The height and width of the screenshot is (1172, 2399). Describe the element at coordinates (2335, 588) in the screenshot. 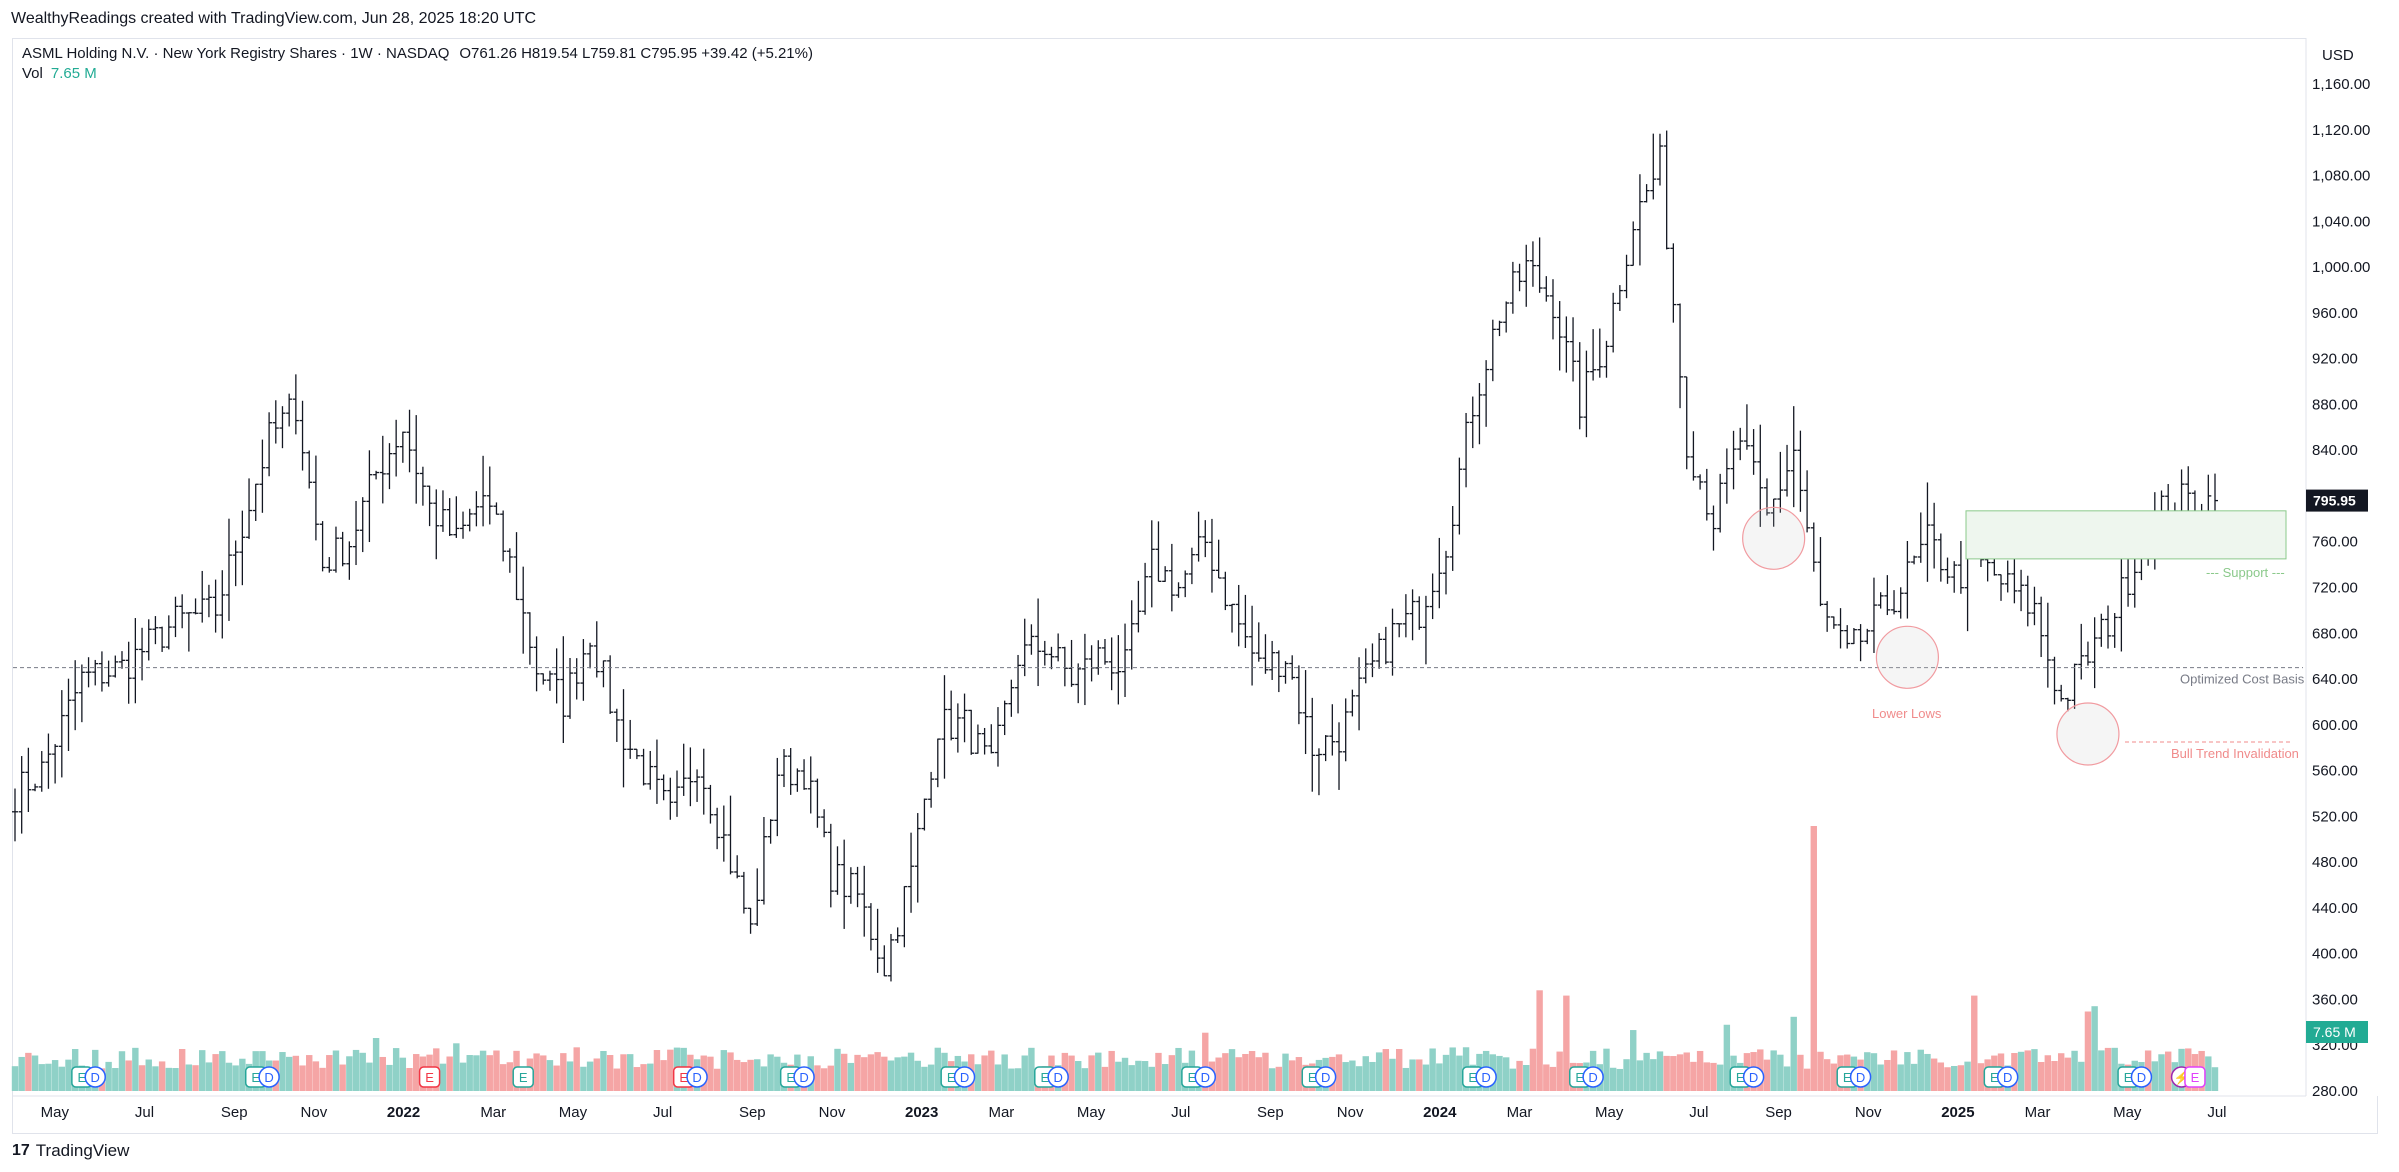

I see `price-tick: 720.00` at that location.